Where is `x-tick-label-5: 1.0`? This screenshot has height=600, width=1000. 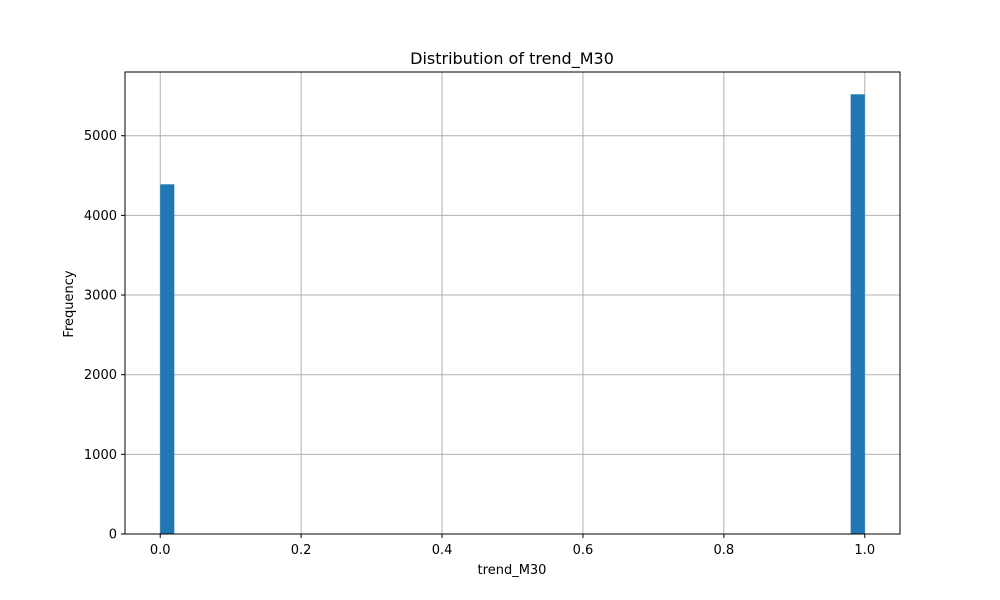
x-tick-label-5: 1.0 is located at coordinates (864, 550).